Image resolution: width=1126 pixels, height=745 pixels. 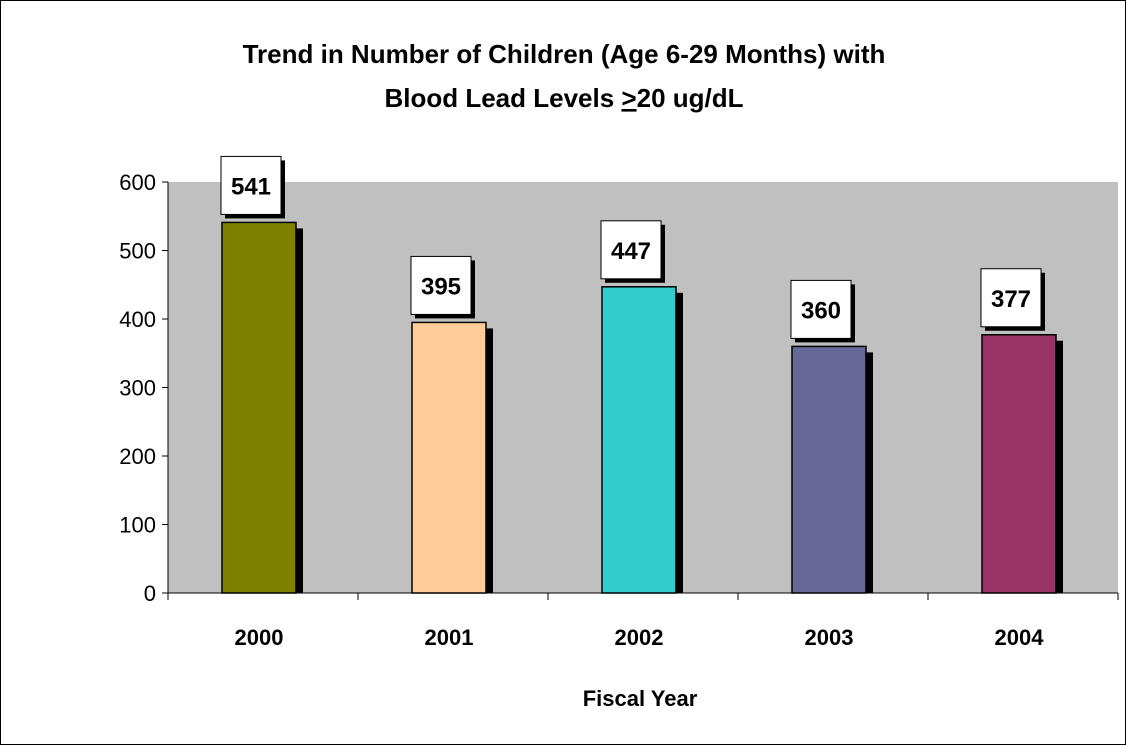 I want to click on chart-title-line2: Blood Lead Levels >20 ug/dL, so click(x=563, y=98).